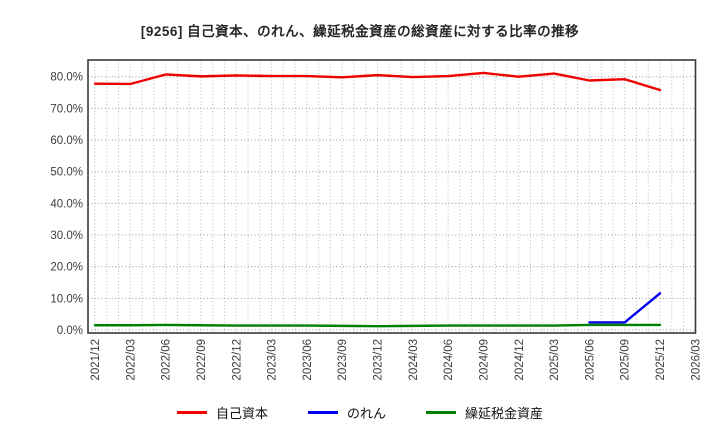  I want to click on legend-item-goodwill: のれん, so click(346, 412).